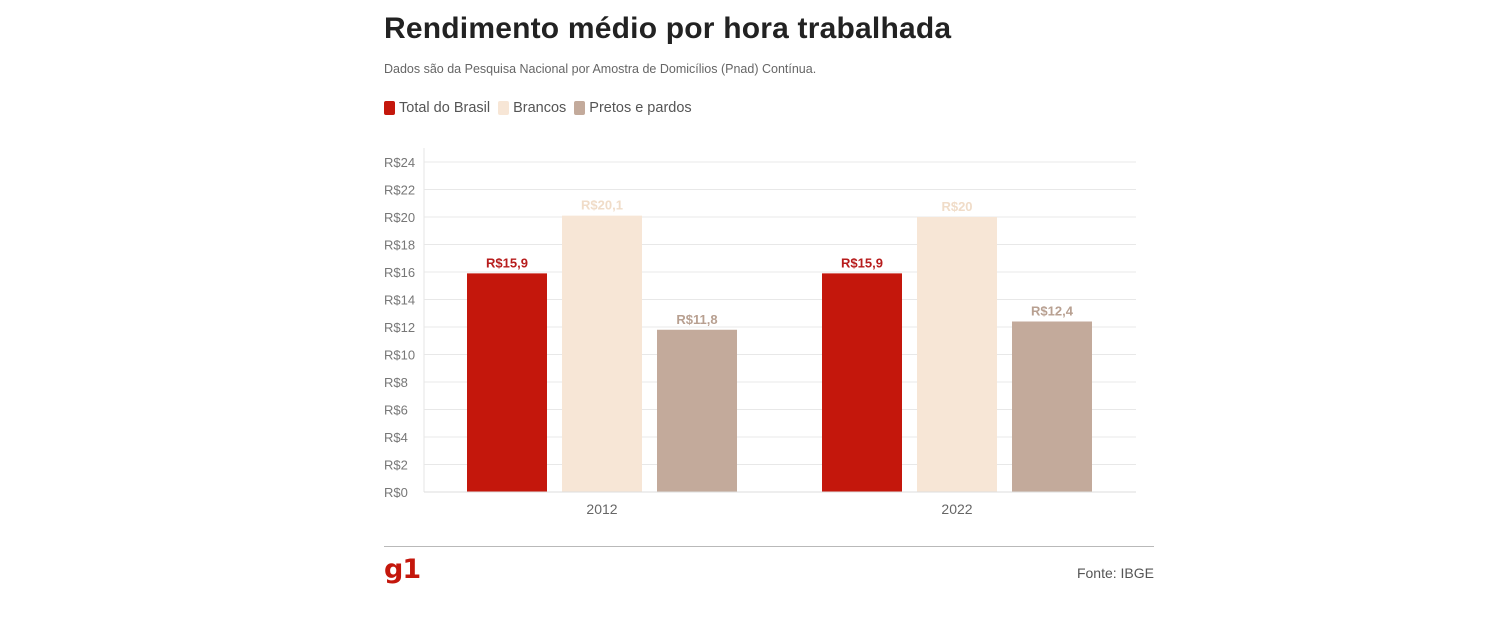 This screenshot has width=1509, height=620. I want to click on g1-logo: g1, so click(402, 569).